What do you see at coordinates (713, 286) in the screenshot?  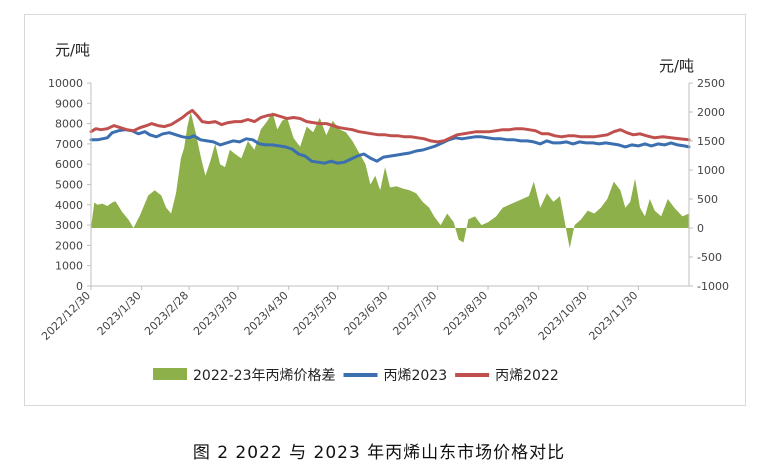 I see `right-tick-label: -1000` at bounding box center [713, 286].